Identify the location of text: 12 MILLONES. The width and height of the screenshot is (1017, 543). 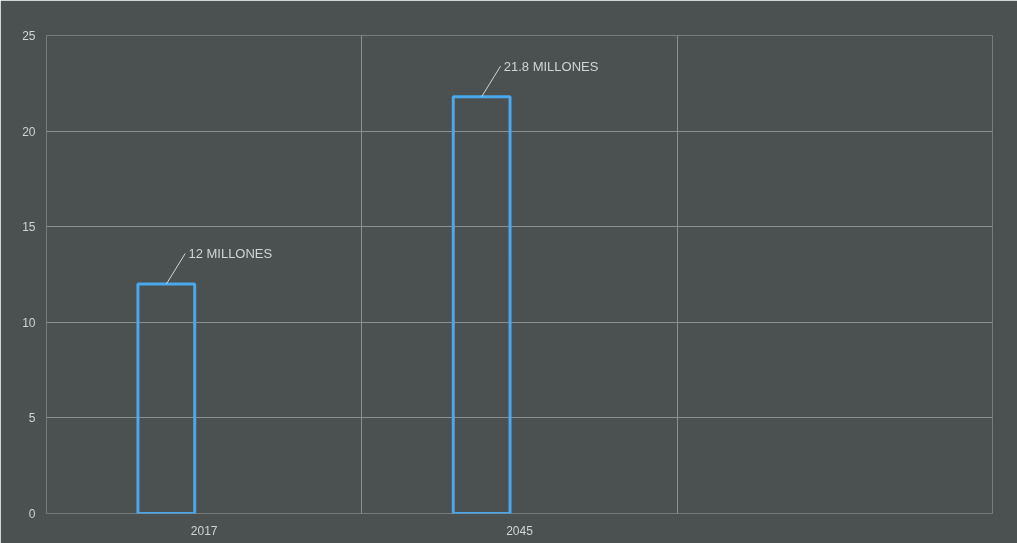
(230, 253).